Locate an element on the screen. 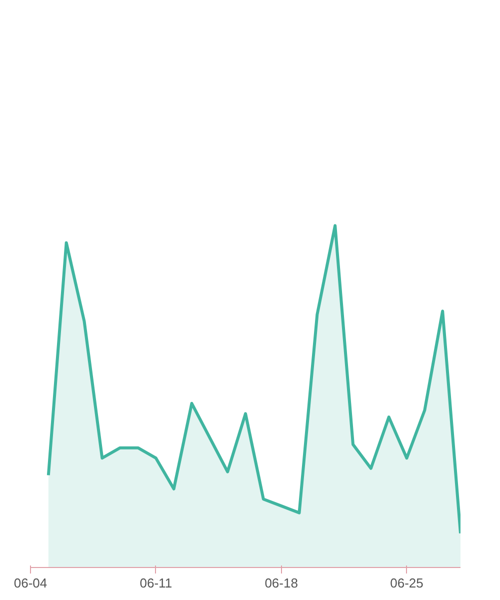 The height and width of the screenshot is (600, 500). x-tick-label: 06-04 is located at coordinates (31, 583).